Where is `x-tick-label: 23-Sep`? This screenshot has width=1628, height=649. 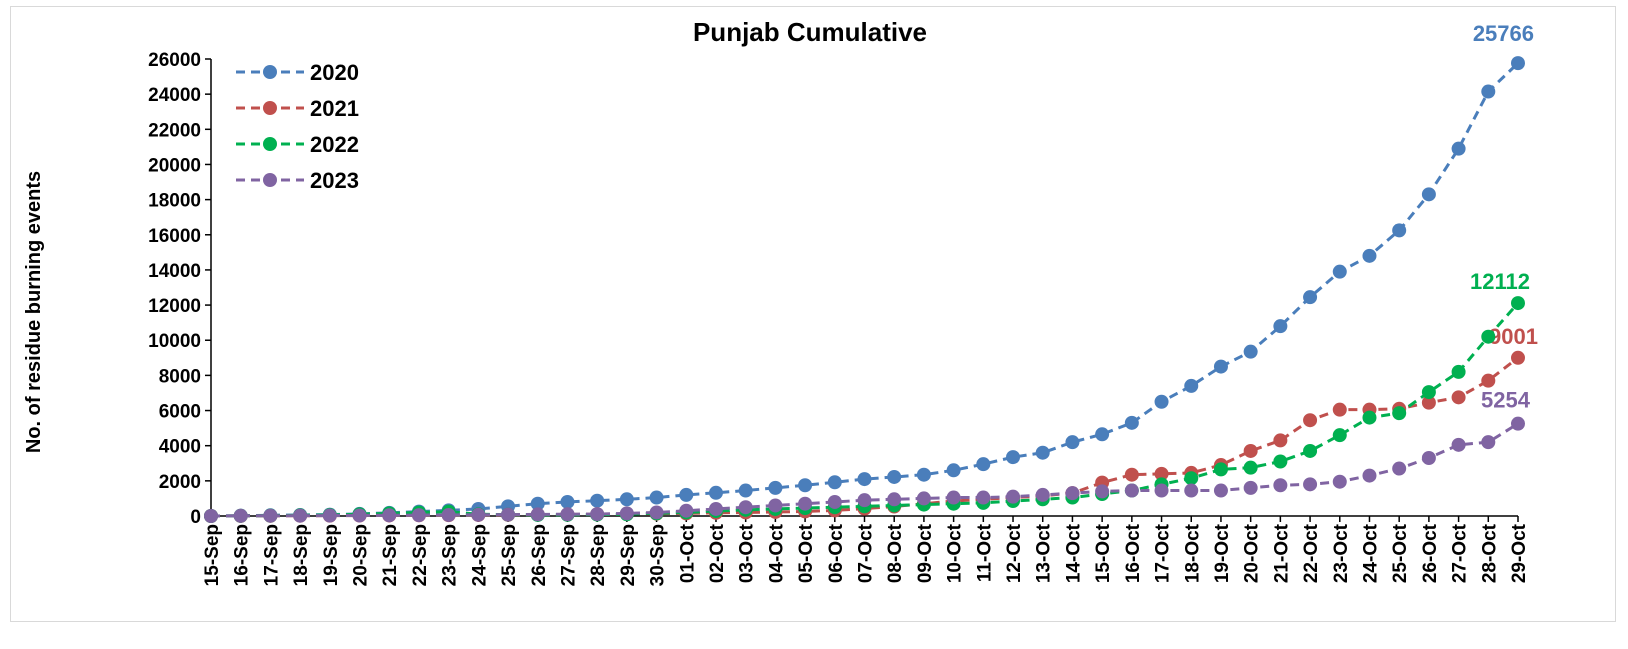
x-tick-label: 23-Sep is located at coordinates (450, 555).